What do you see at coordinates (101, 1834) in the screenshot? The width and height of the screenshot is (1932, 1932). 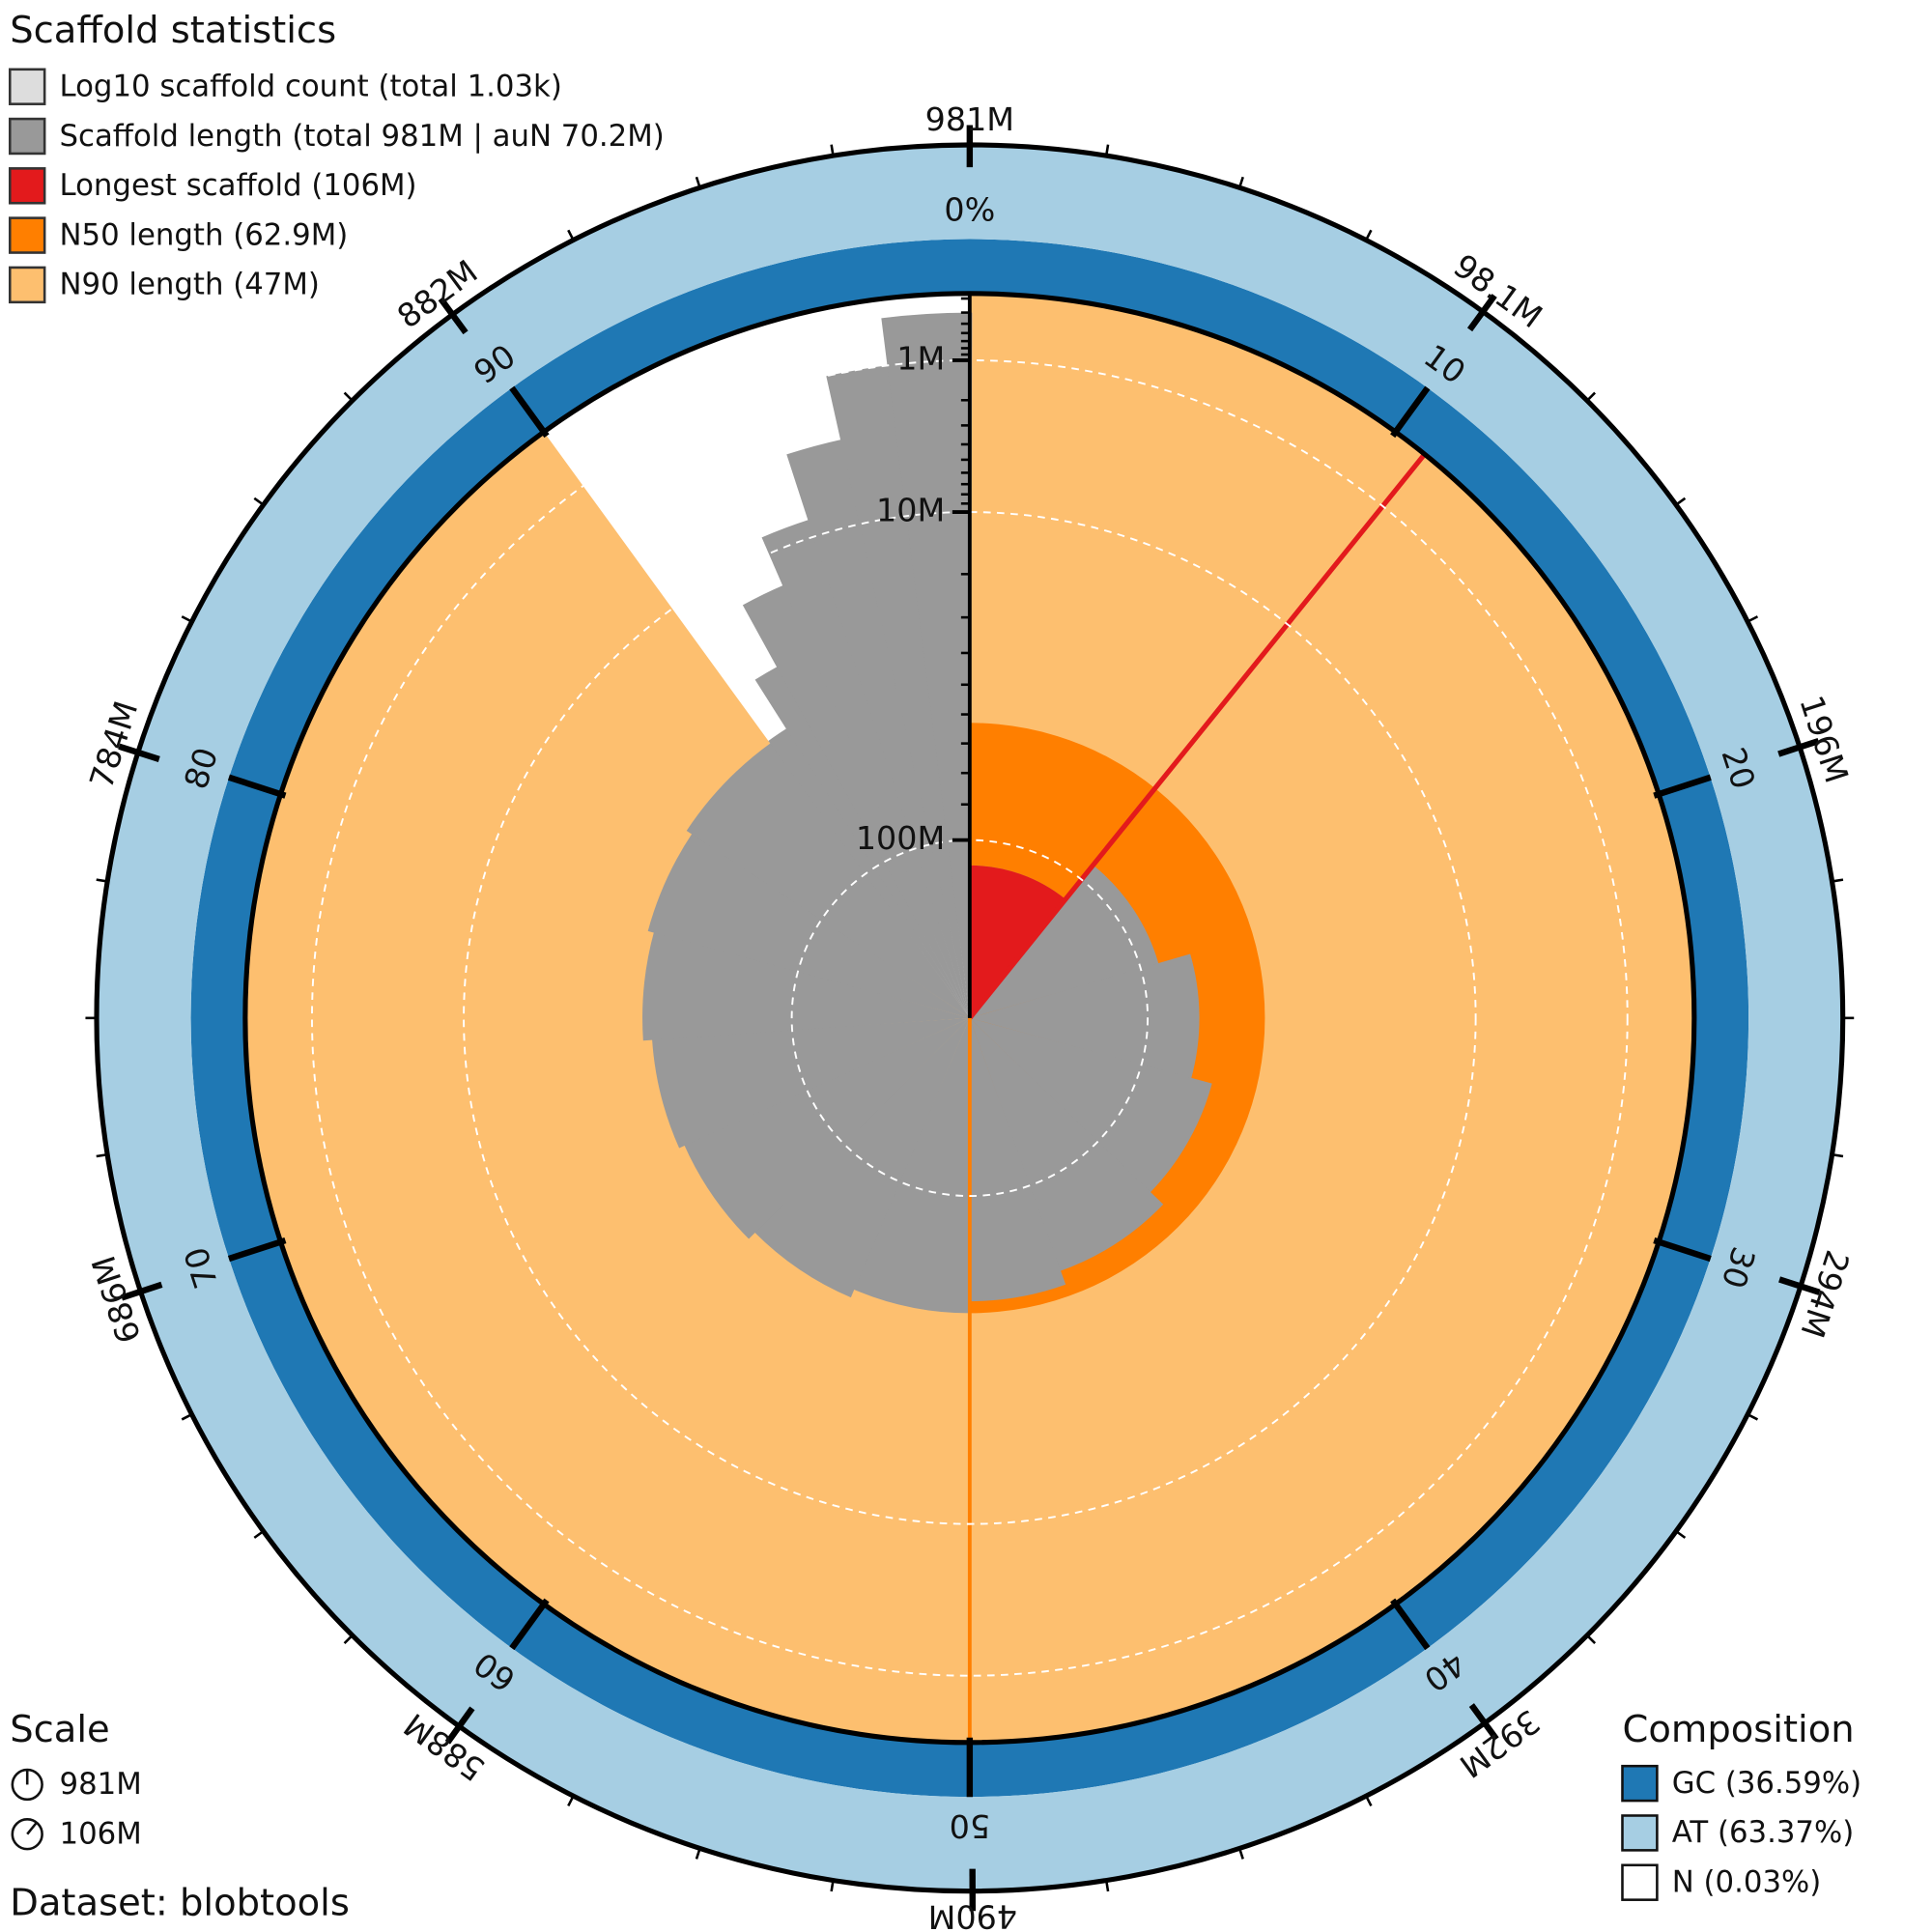 I see `scale-label: 106M` at bounding box center [101, 1834].